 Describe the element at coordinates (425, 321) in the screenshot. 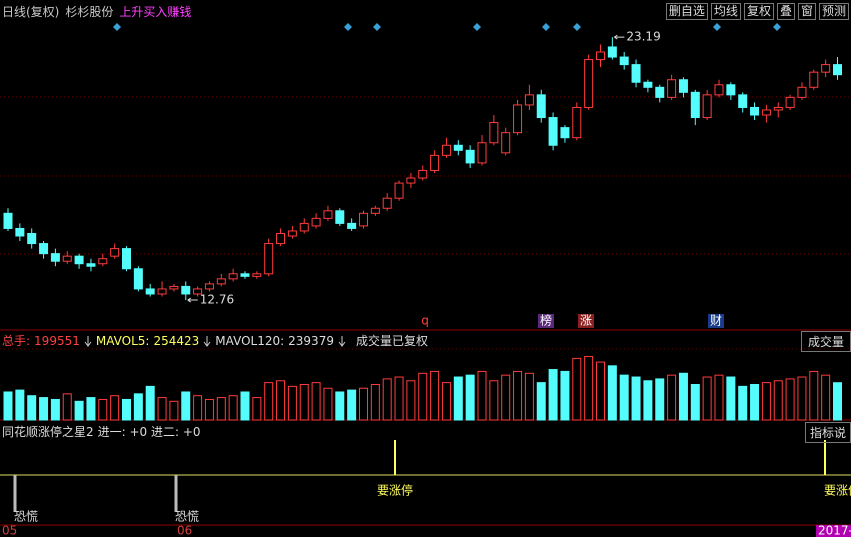

I see `event-label: q` at that location.